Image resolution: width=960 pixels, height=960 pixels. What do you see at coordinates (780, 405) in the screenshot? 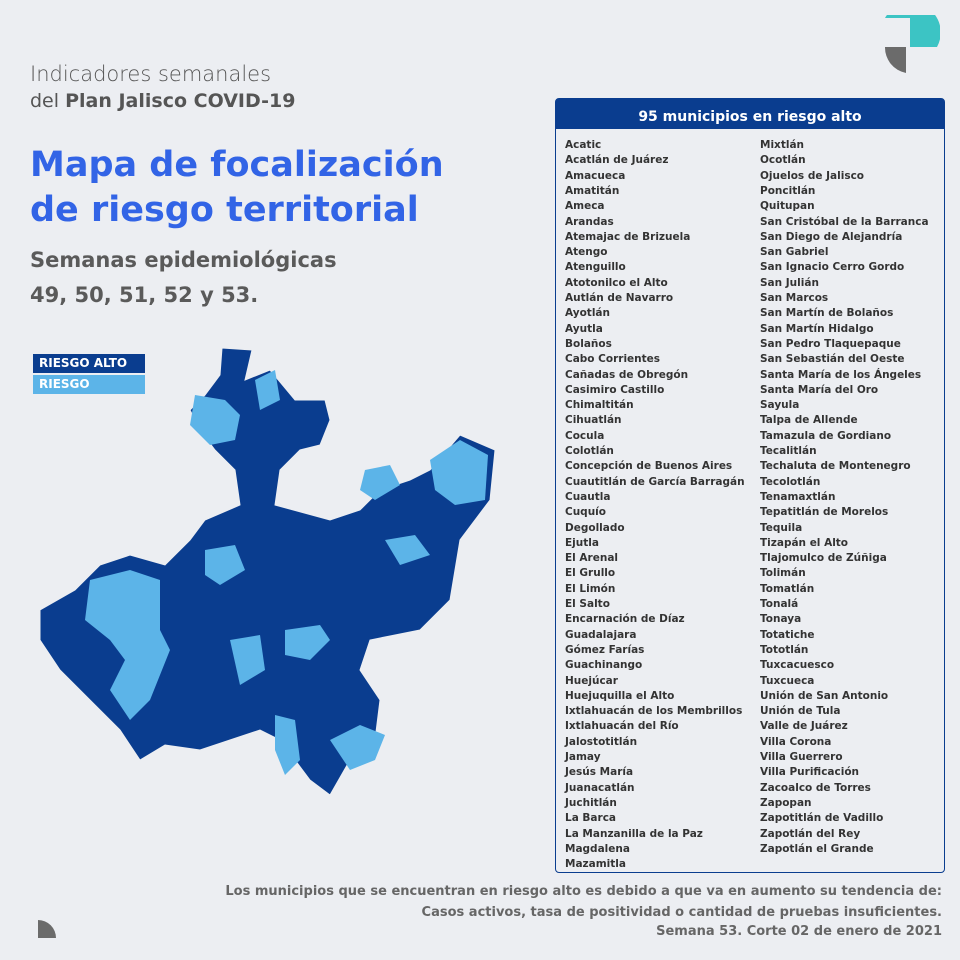
I see `municipality: Sayula` at bounding box center [780, 405].